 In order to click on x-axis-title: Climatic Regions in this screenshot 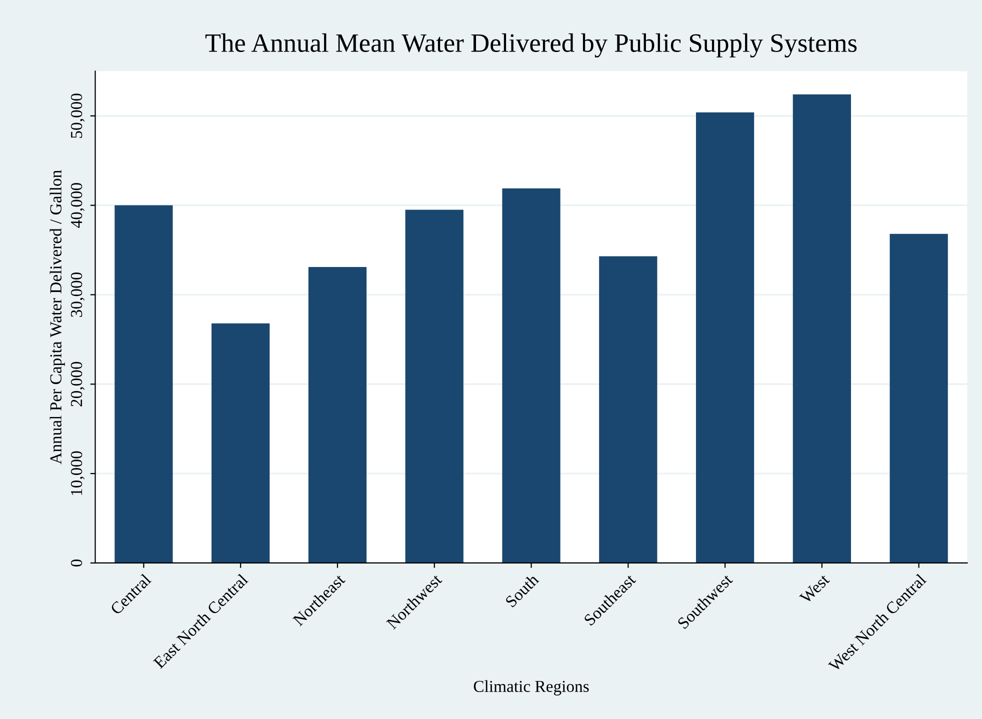, I will do `click(531, 688)`.